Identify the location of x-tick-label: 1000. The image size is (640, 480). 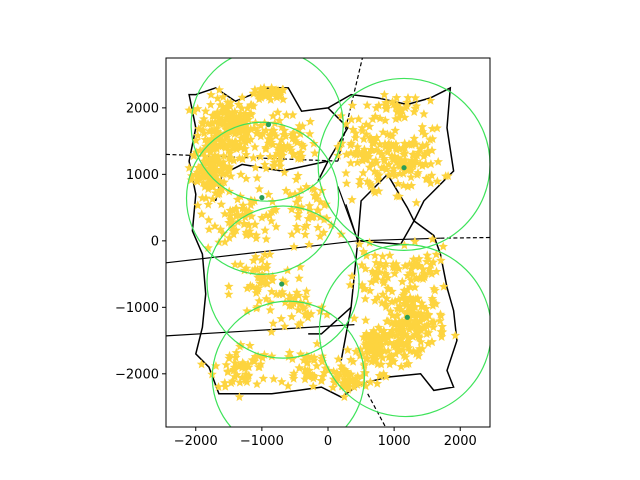
(394, 441).